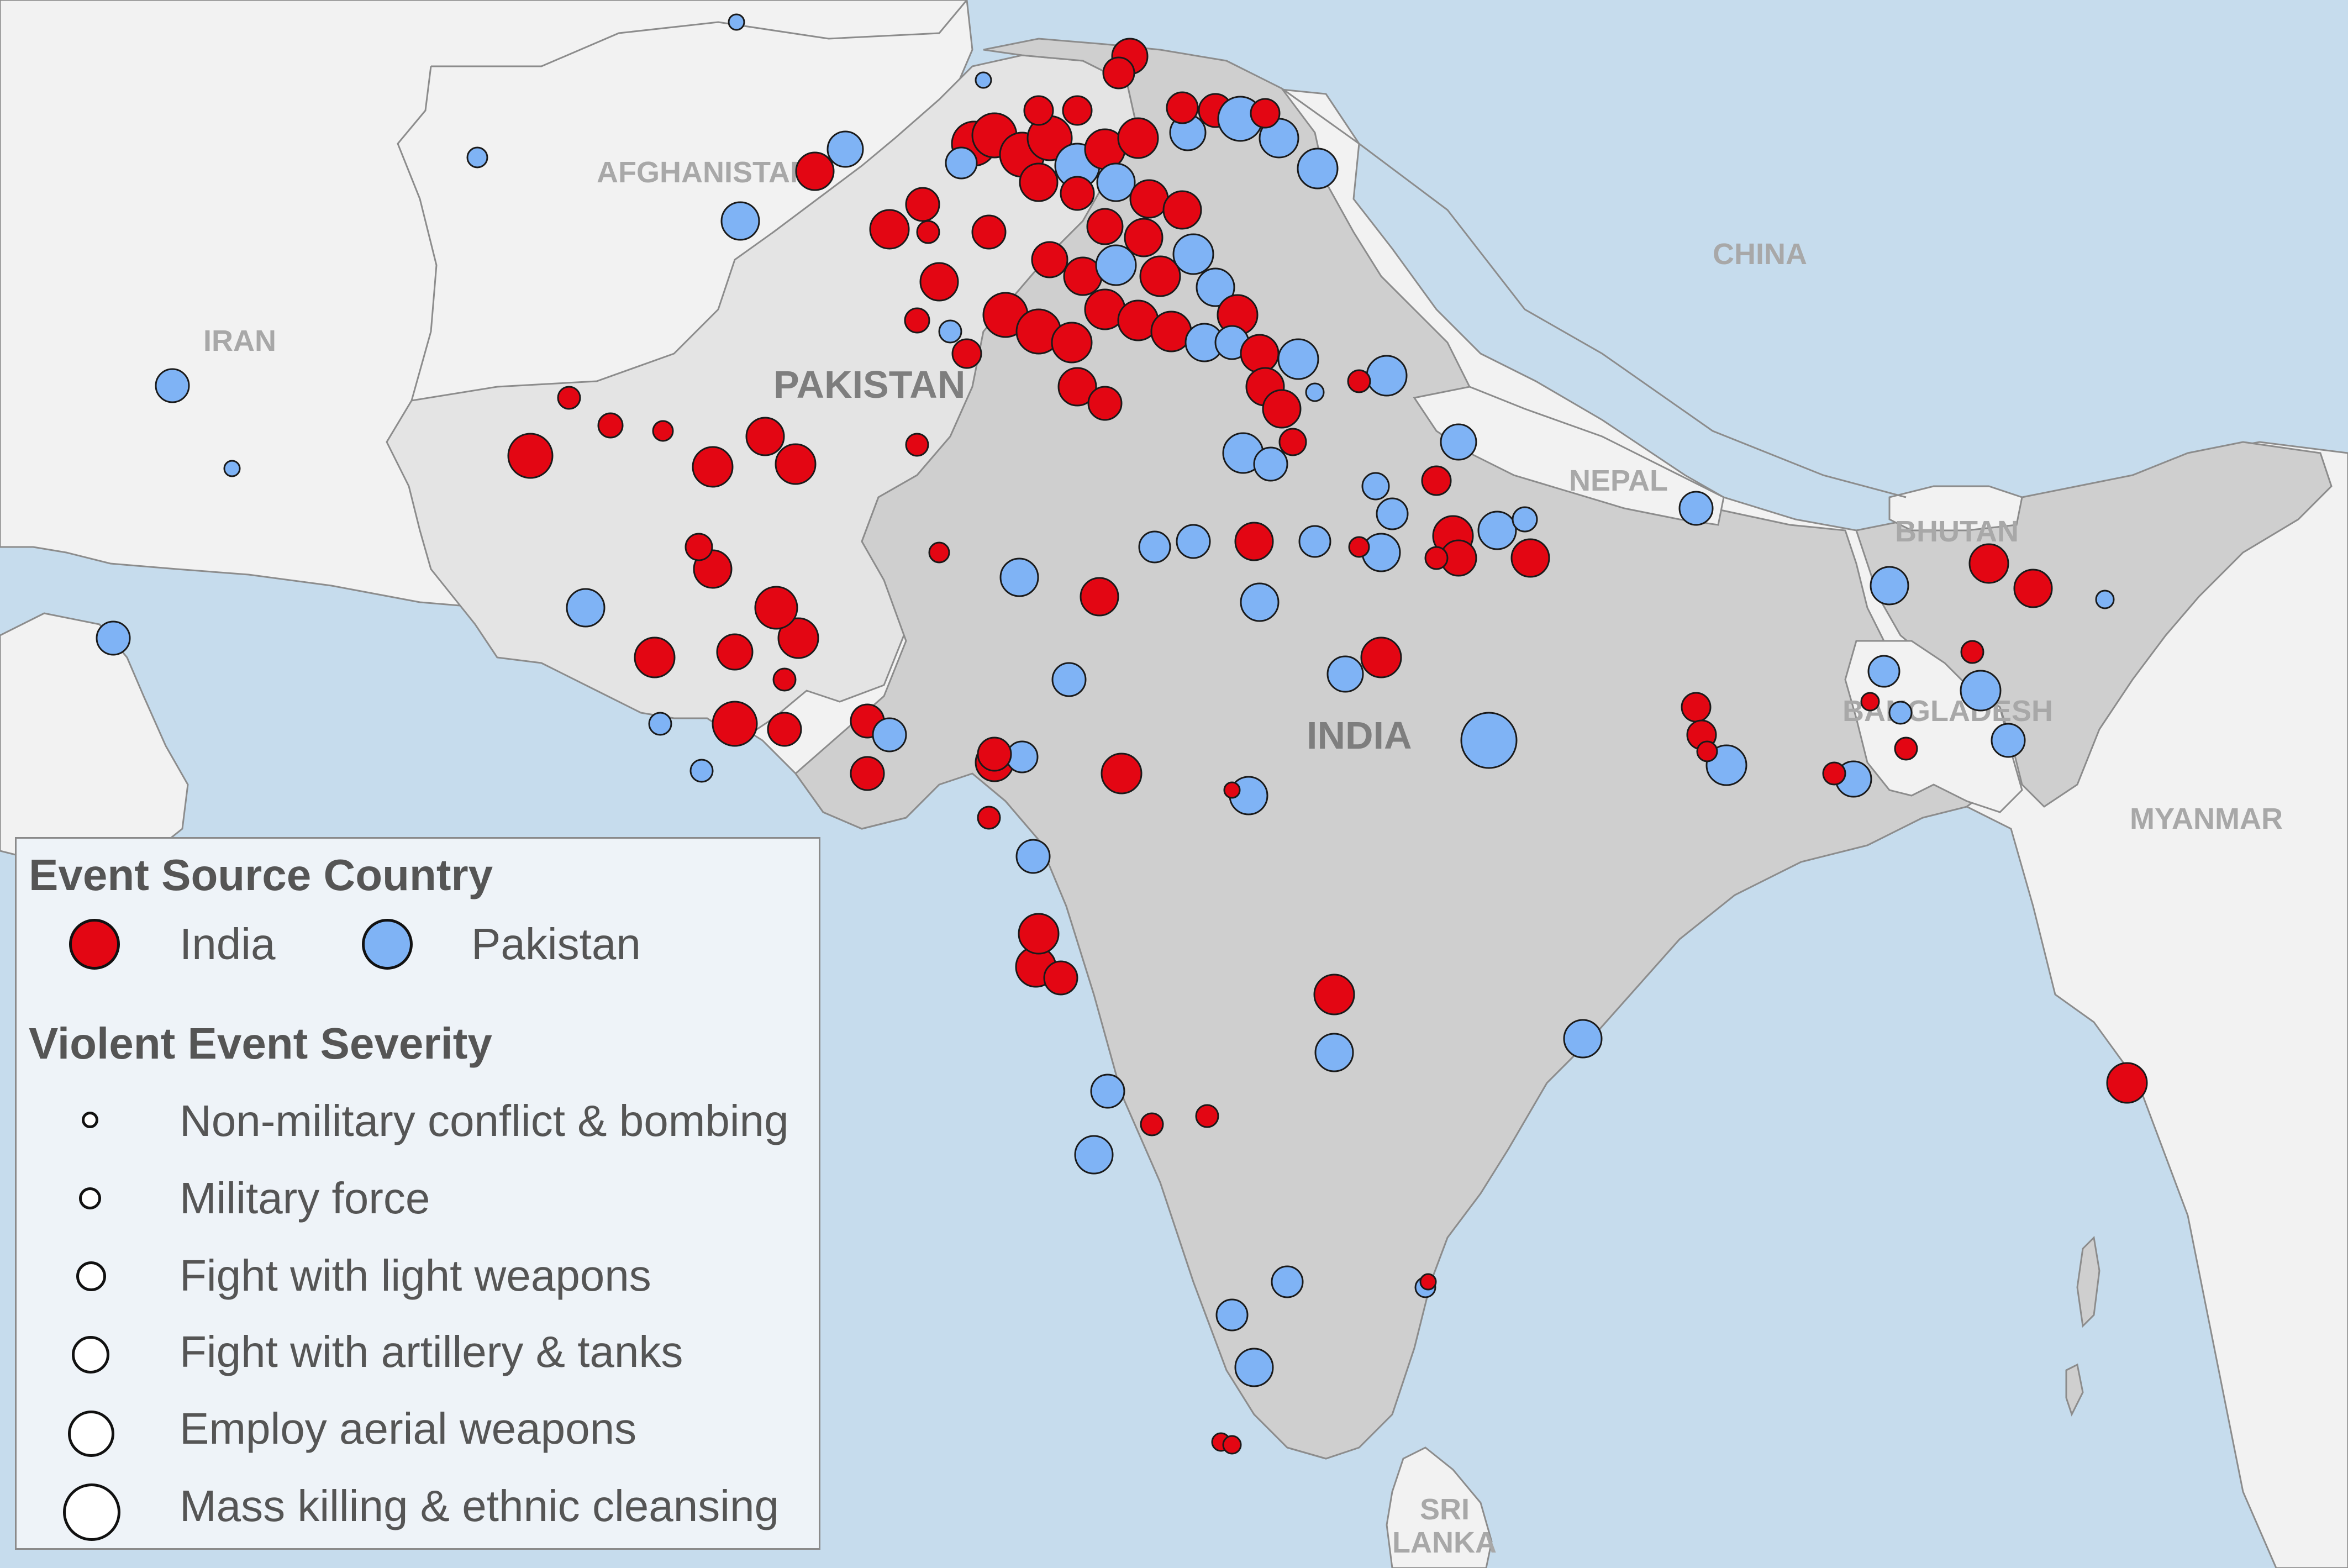  Describe the element at coordinates (91, 1276) in the screenshot. I see `legend-severity-3-marker` at that location.